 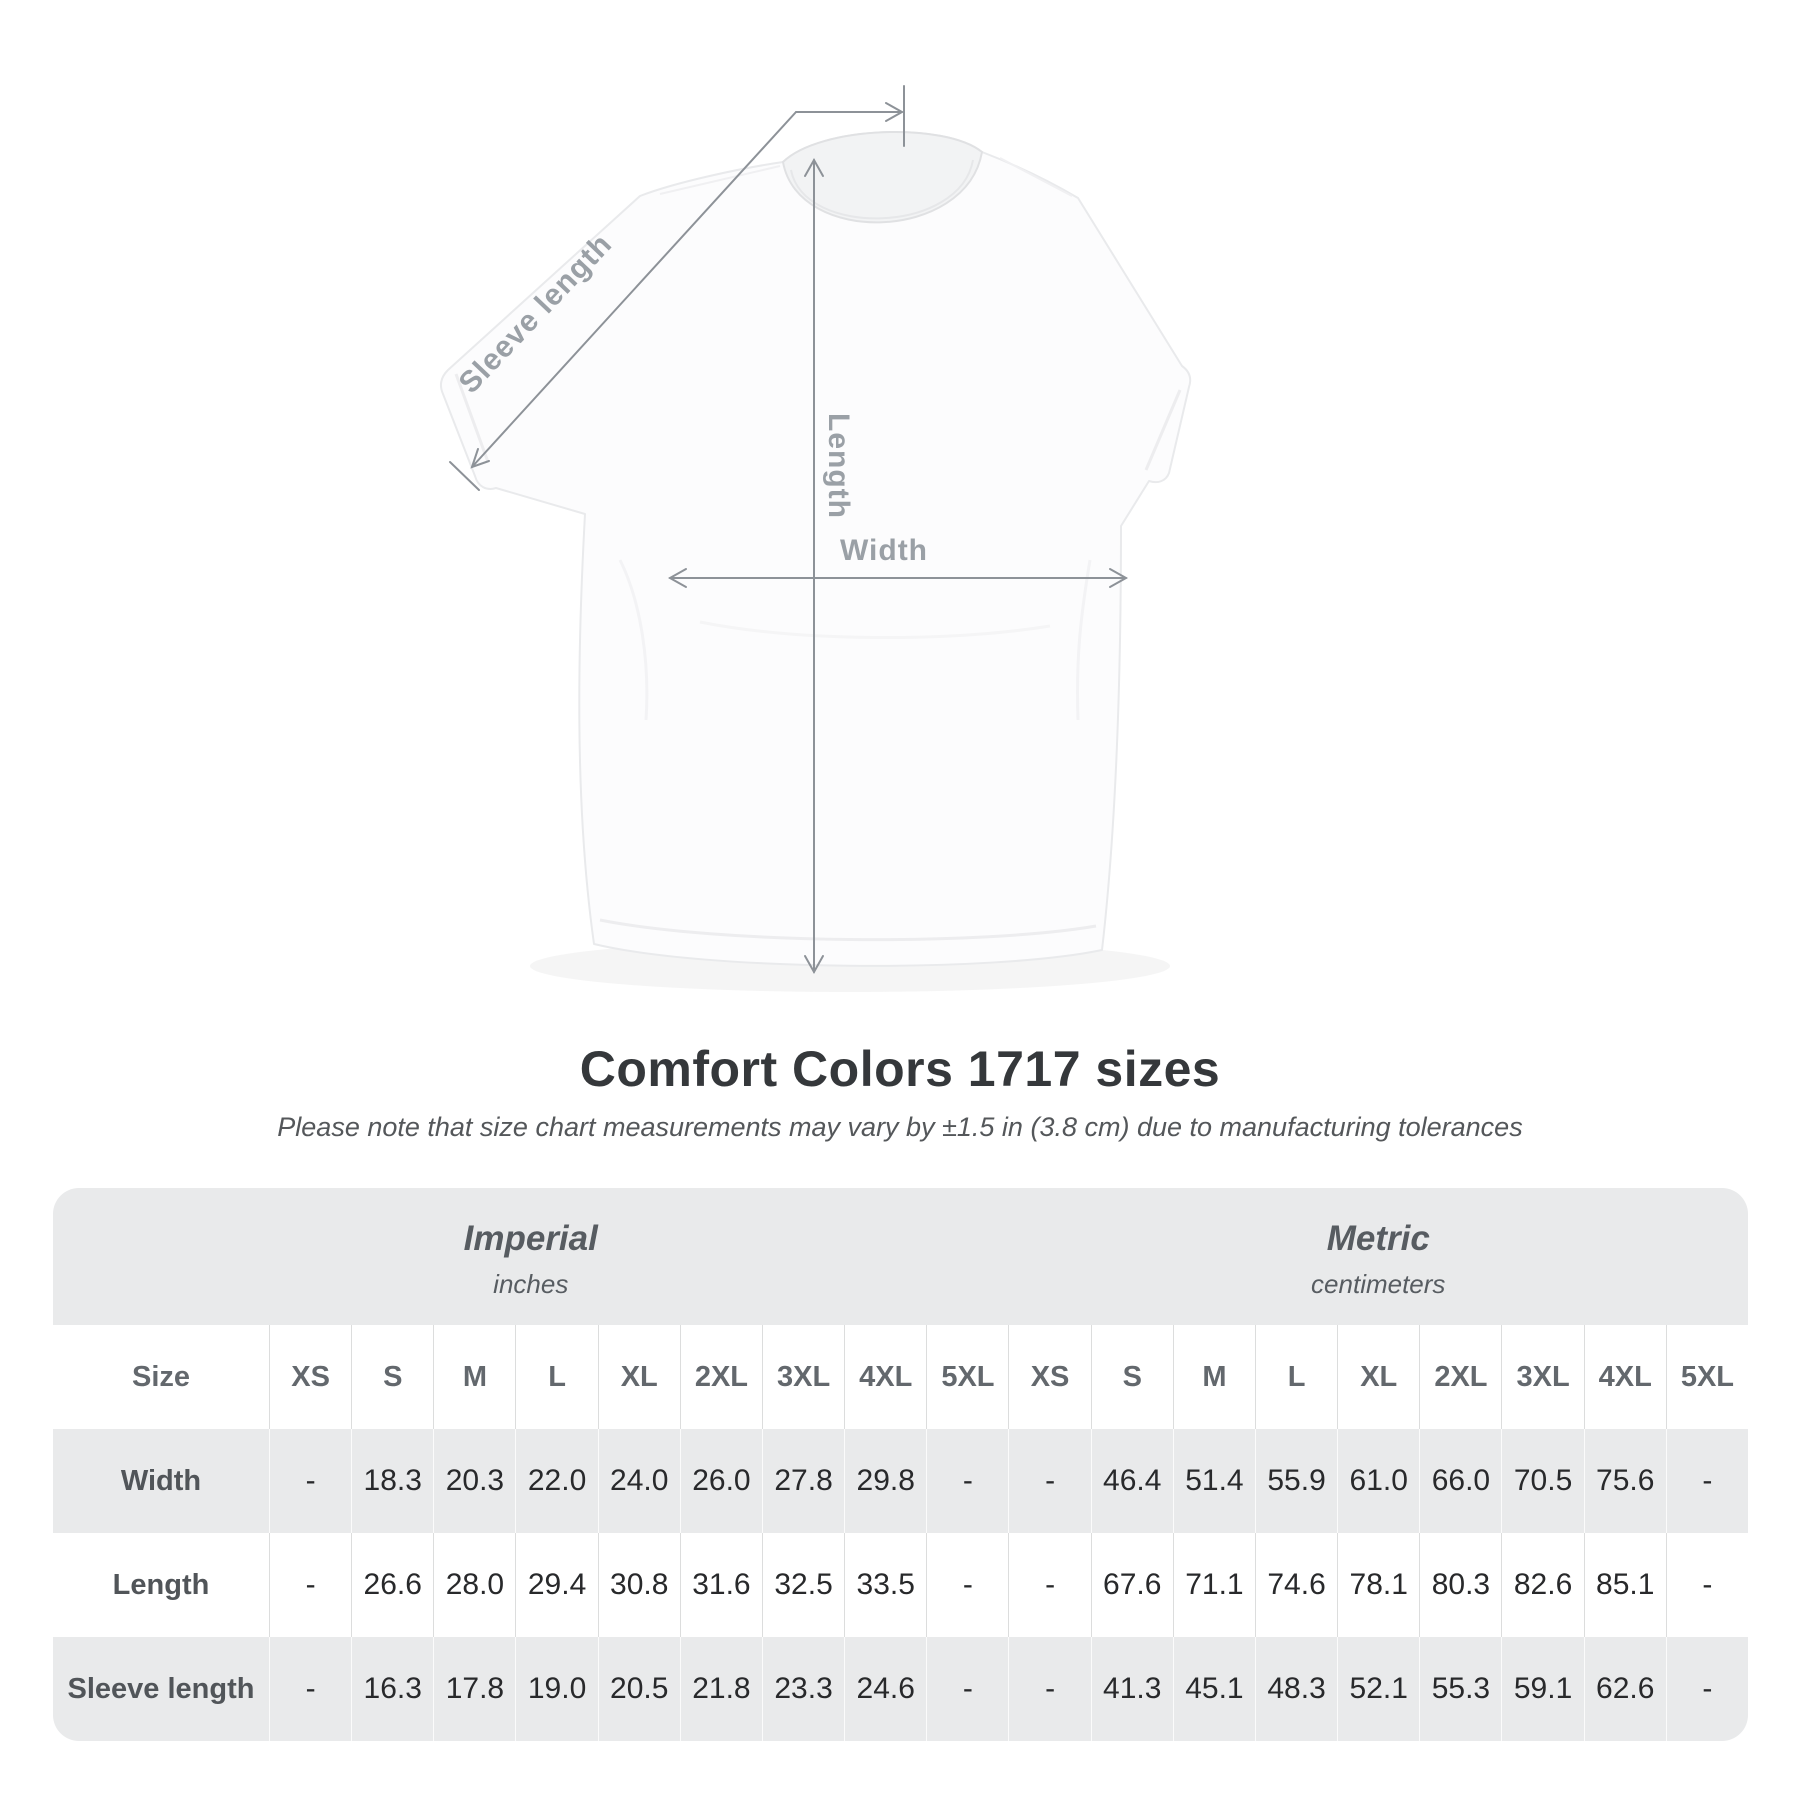 I want to click on table-cell: 45.1, so click(x=1213, y=1689).